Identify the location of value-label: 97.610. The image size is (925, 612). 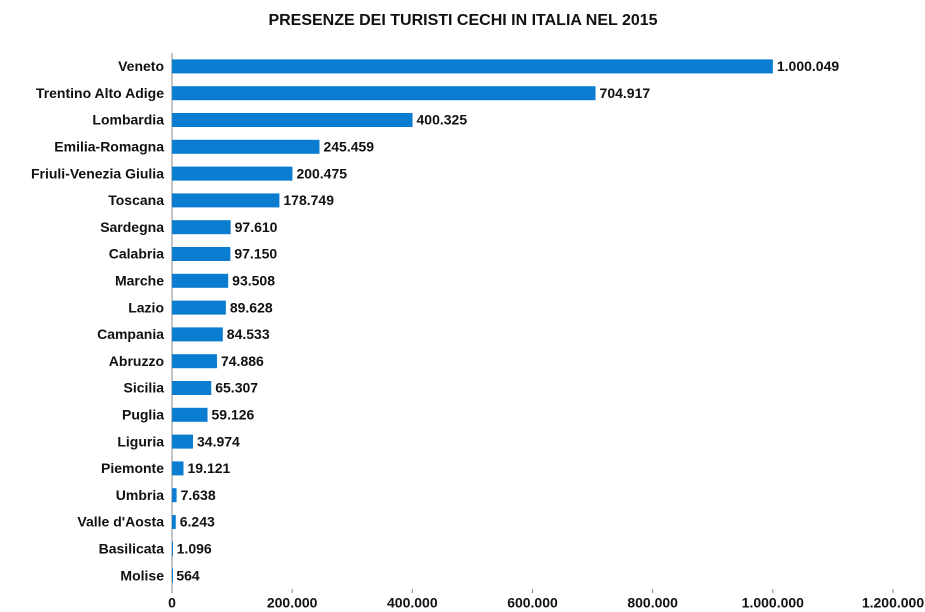
(256, 227).